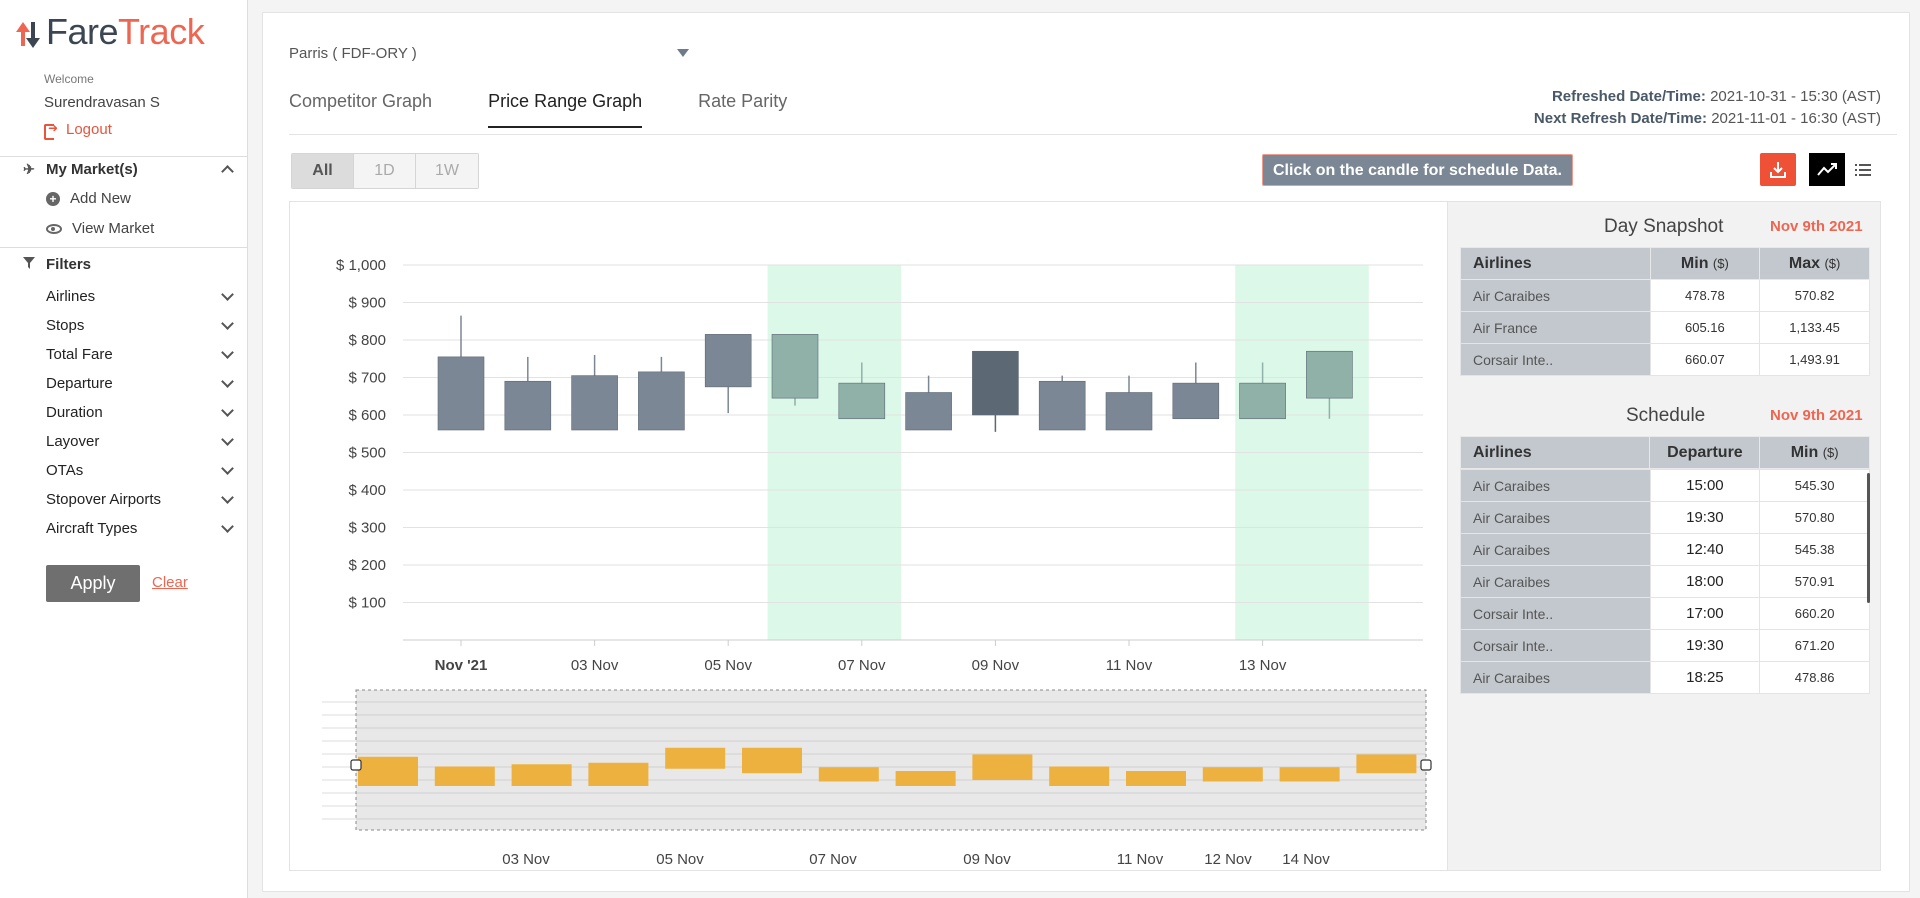 The width and height of the screenshot is (1920, 898). I want to click on range-1d-button: 1D, so click(385, 171).